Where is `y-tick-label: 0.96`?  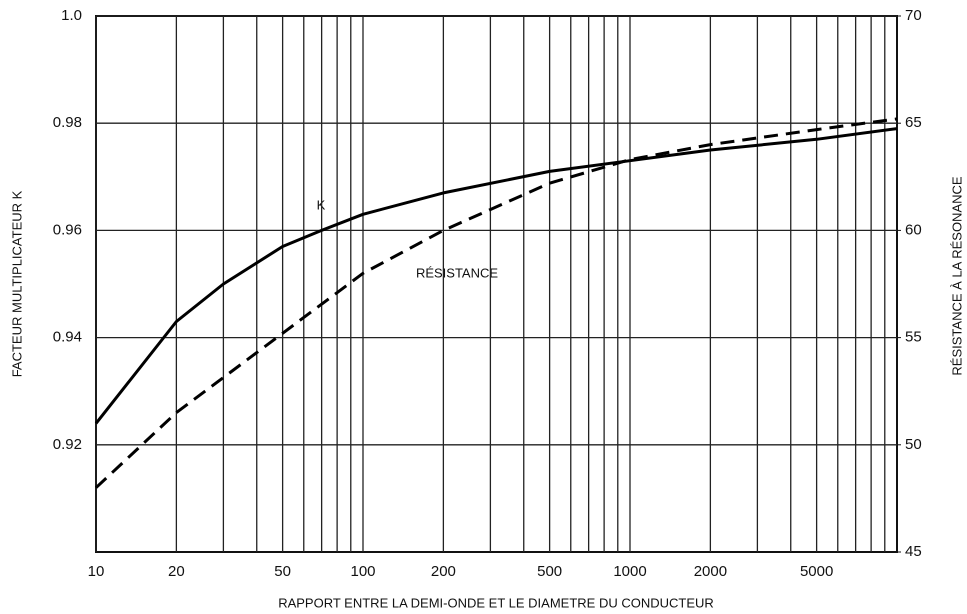 y-tick-label: 0.96 is located at coordinates (67, 229).